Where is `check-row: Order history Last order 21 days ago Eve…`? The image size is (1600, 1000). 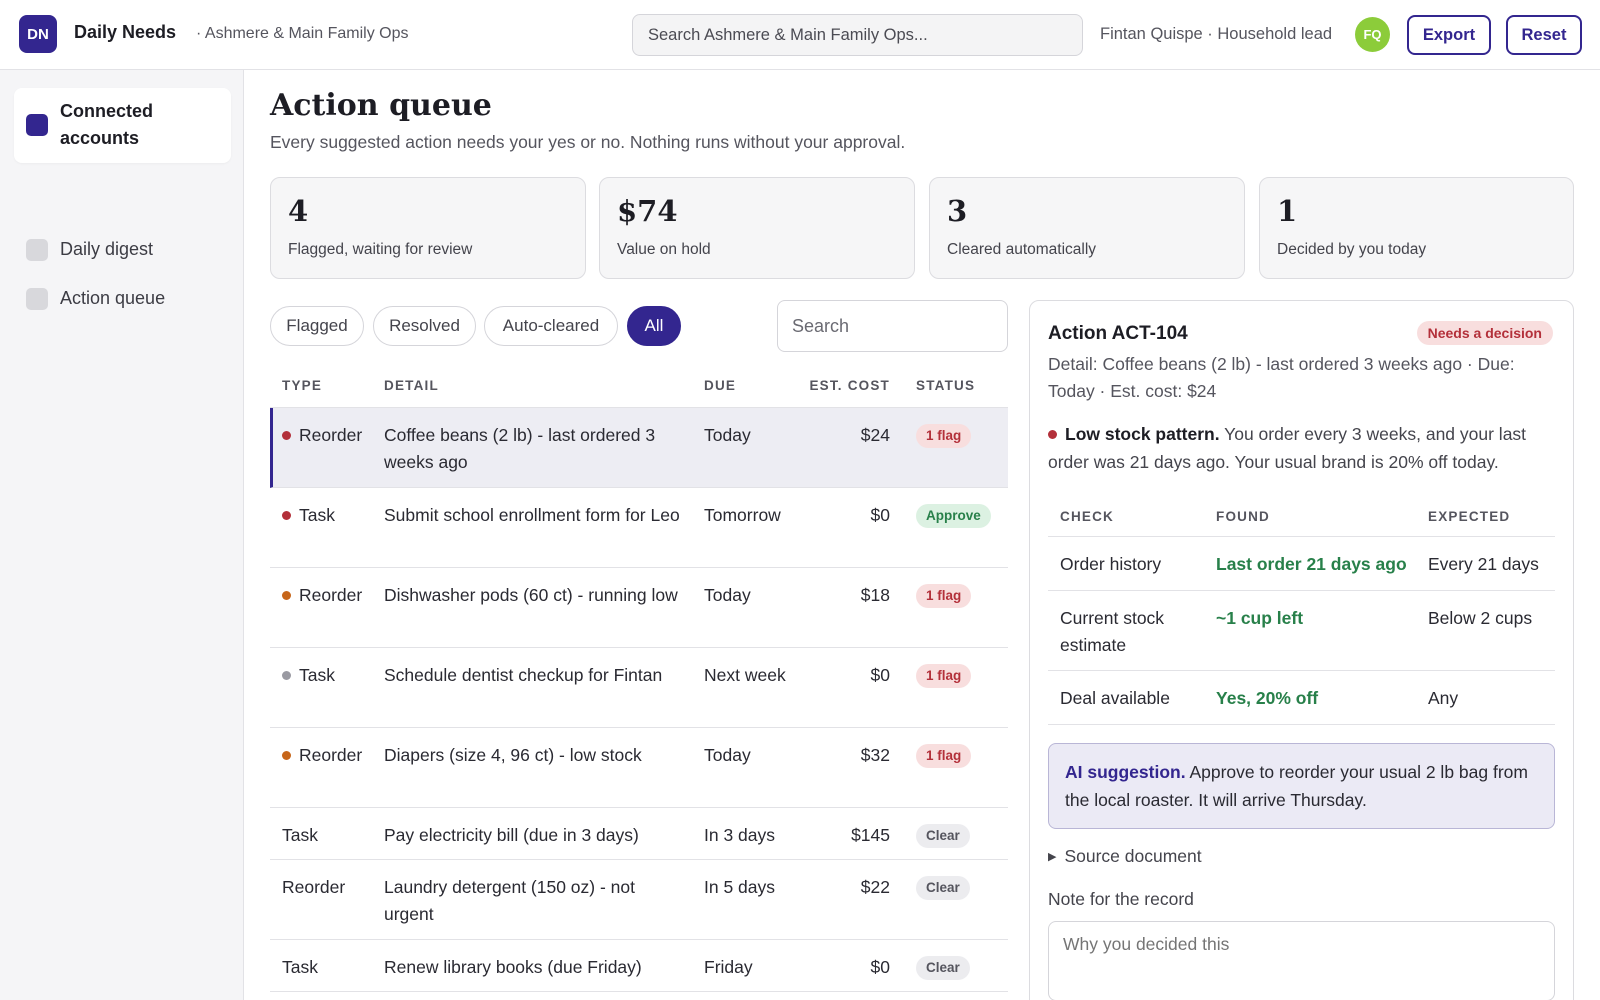
check-row: Order history Last order 21 days ago Eve… is located at coordinates (1301, 564).